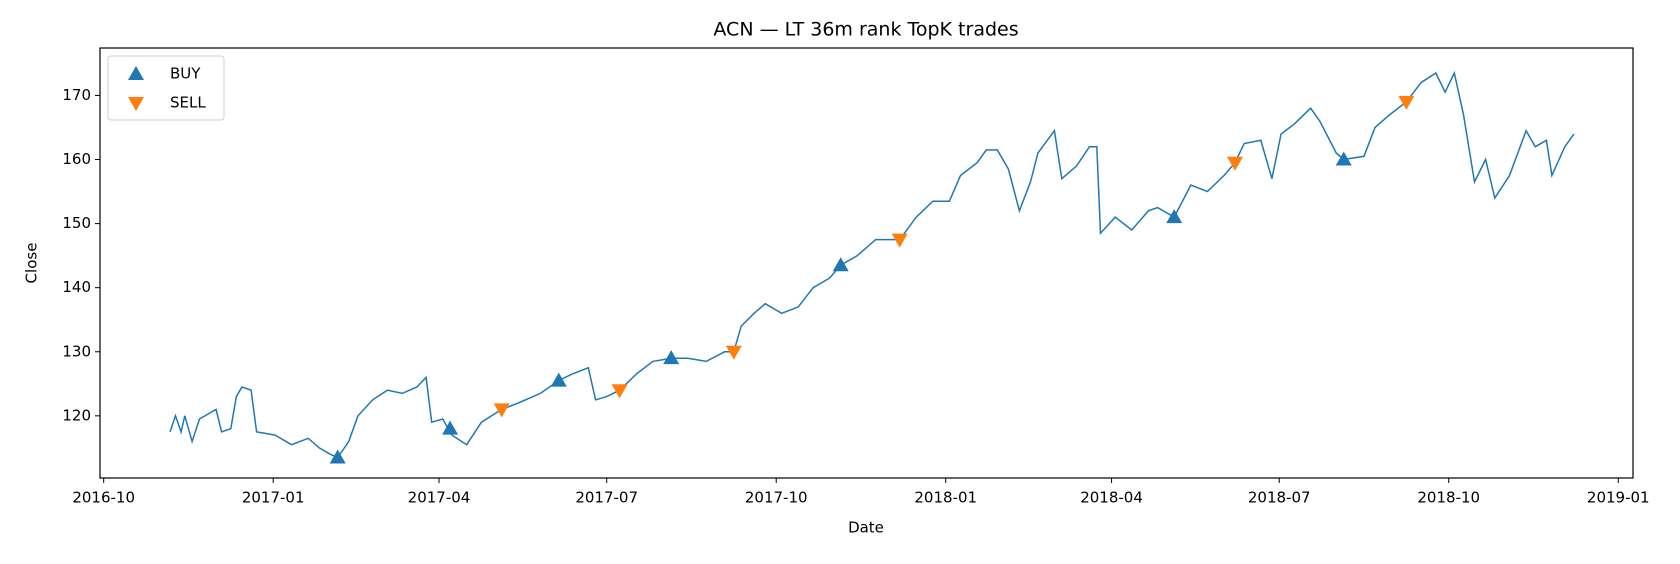 This screenshot has height=564, width=1680. Describe the element at coordinates (273, 498) in the screenshot. I see `x-tick-label: 2017-01` at that location.